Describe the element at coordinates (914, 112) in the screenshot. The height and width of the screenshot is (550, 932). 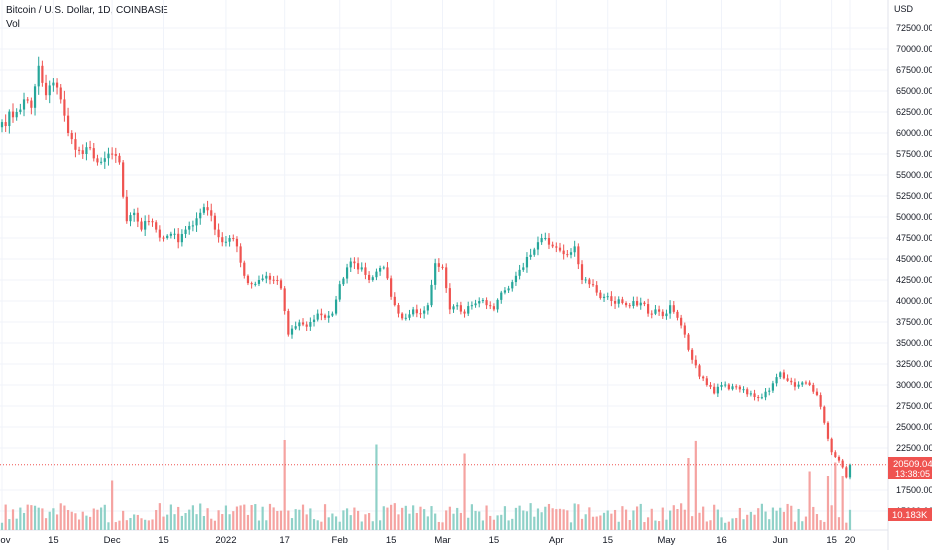
I see `price-tick-label: 62500.00` at that location.